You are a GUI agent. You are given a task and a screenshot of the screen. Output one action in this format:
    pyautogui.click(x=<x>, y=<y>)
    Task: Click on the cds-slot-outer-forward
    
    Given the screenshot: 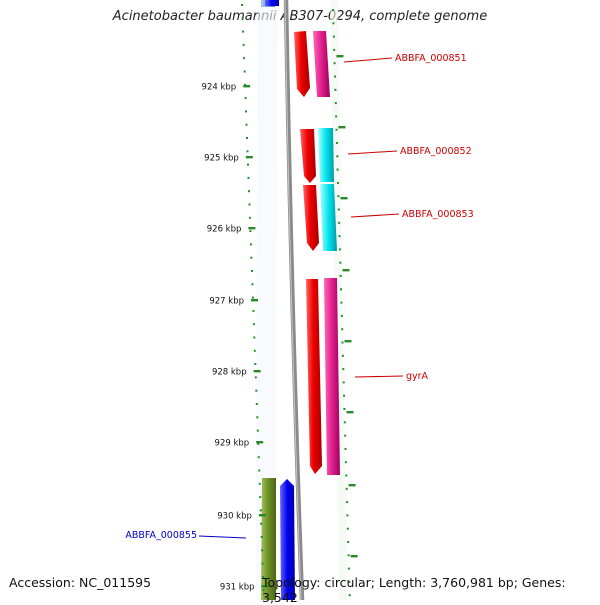 What is the action you would take?
    pyautogui.click(x=338, y=300)
    